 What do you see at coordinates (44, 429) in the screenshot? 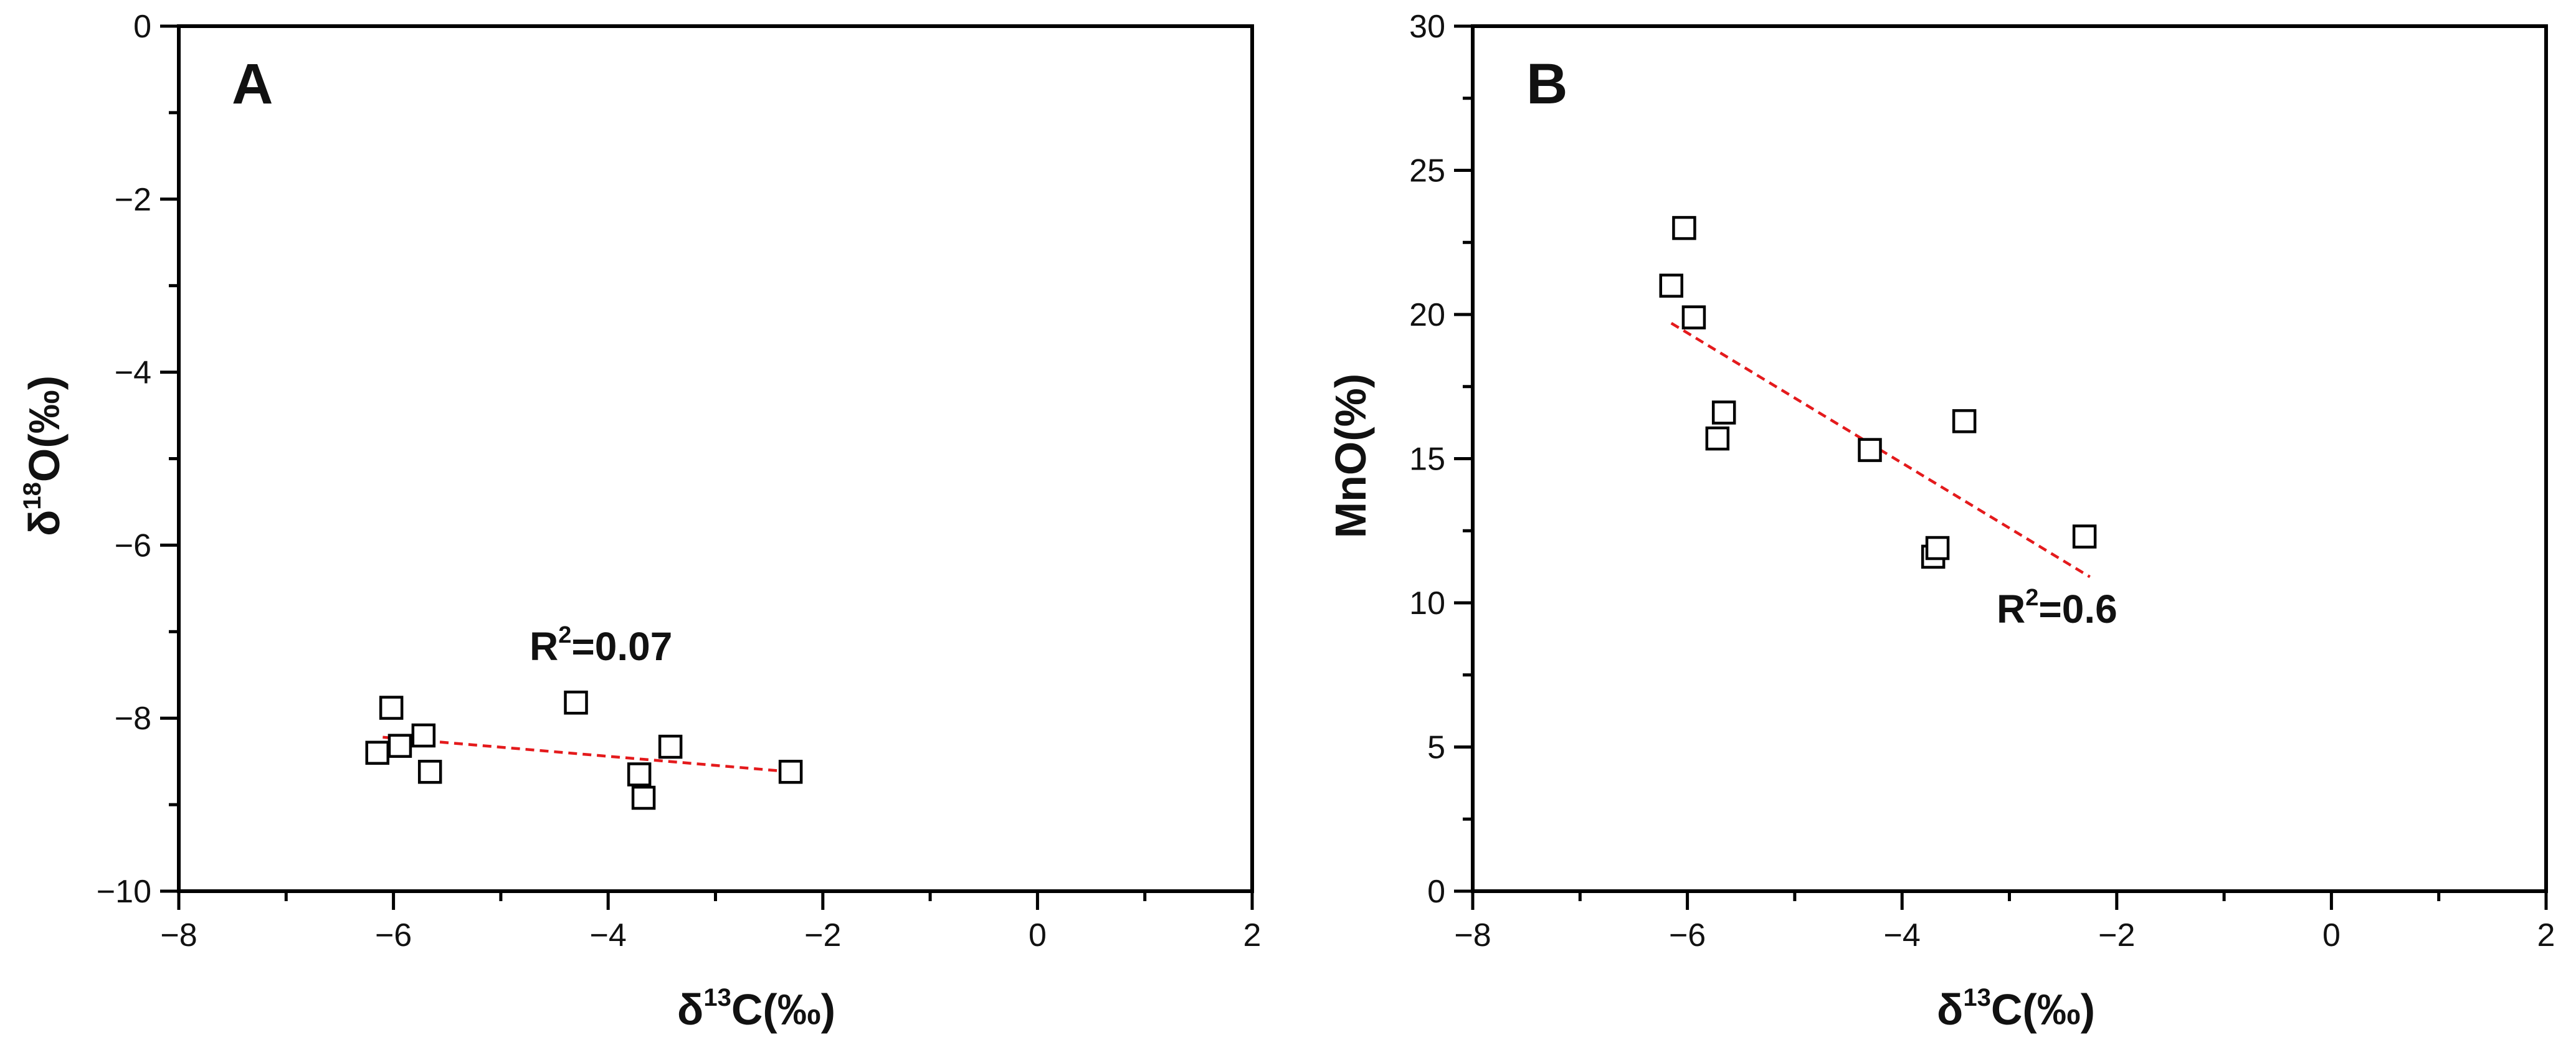
I see `panel-a-ylabel-rest: O(‰)` at bounding box center [44, 429].